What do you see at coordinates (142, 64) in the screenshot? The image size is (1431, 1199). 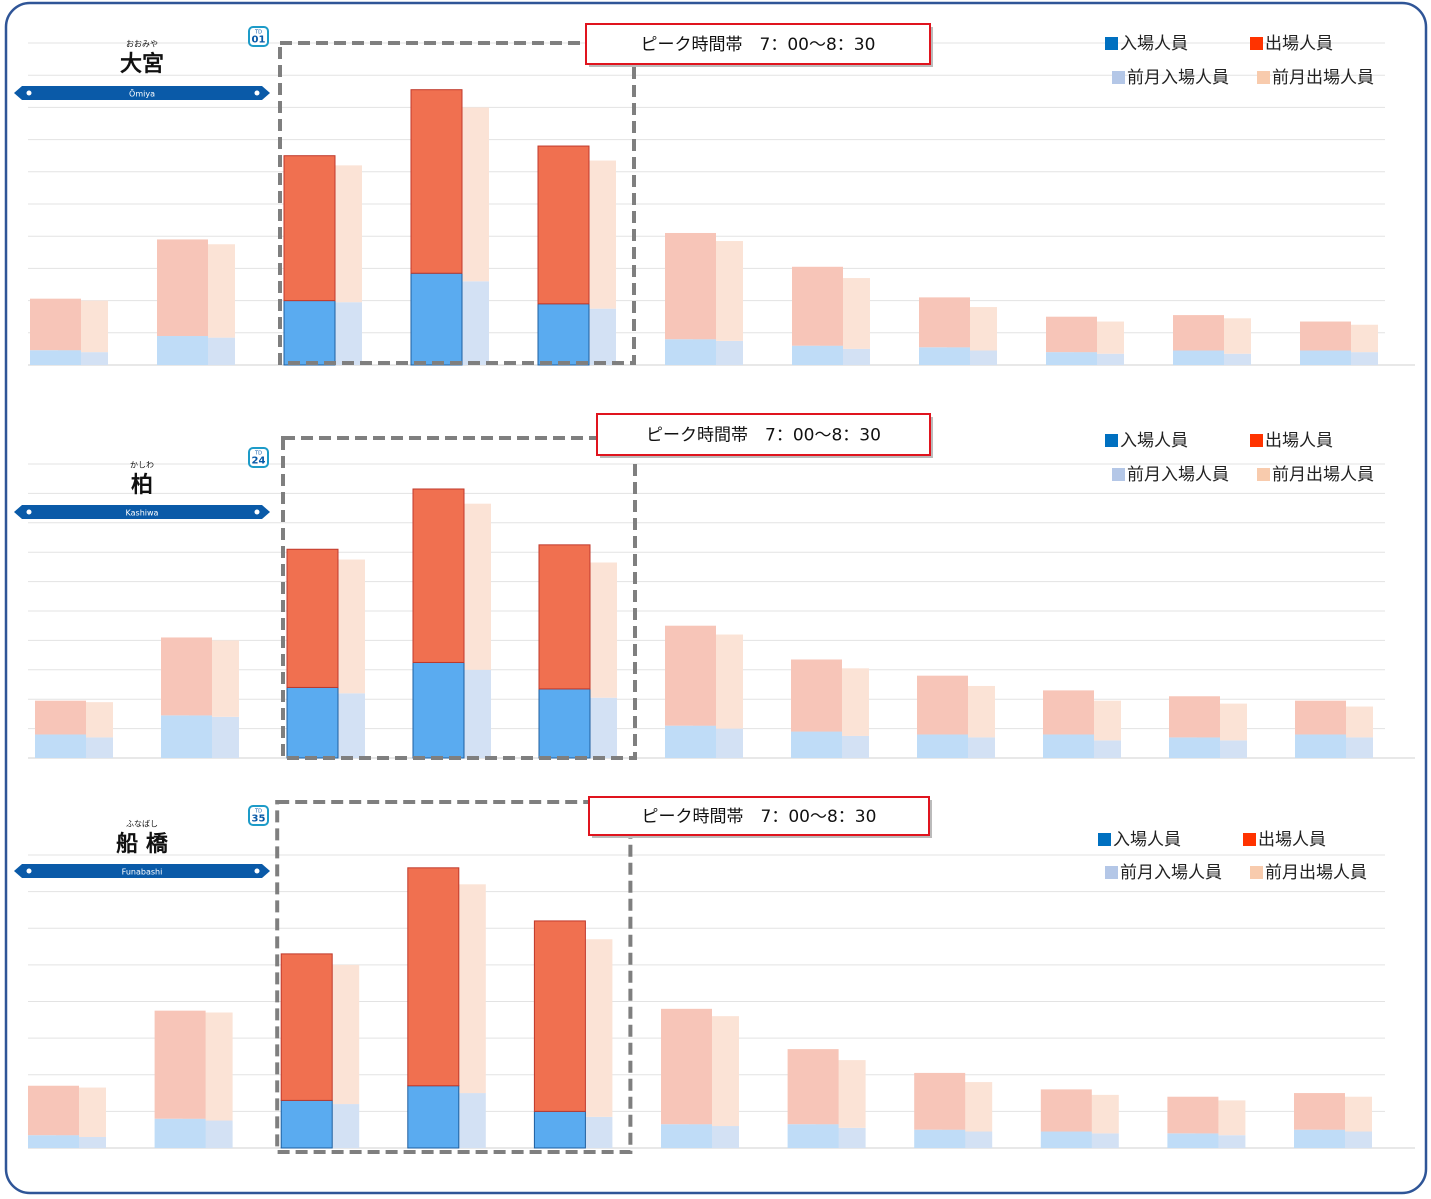 I see `station-name: 大宮` at bounding box center [142, 64].